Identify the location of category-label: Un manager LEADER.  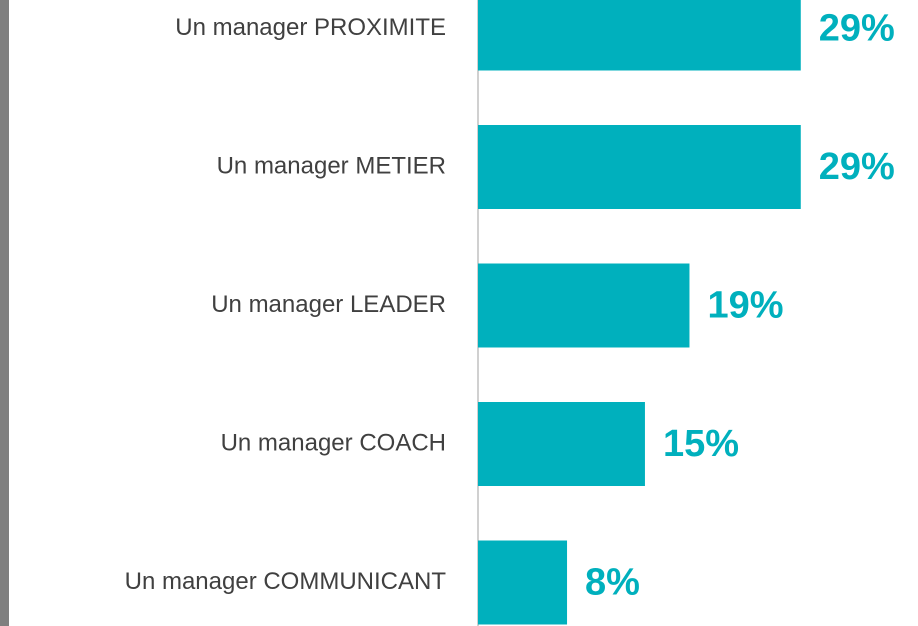
(328, 304).